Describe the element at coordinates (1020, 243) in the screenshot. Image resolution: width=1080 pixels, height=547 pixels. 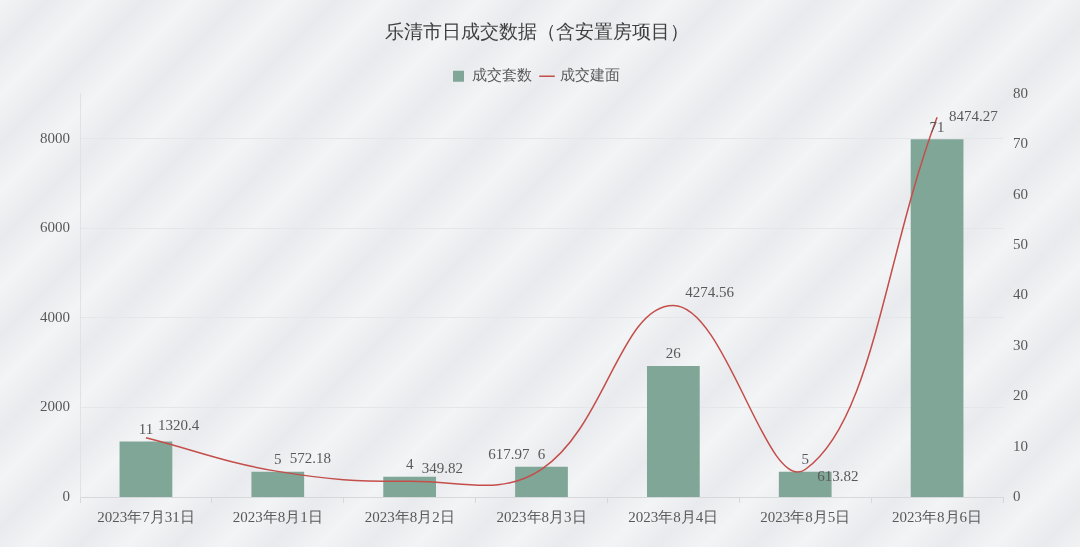
I see `y2-tick-label: 50` at that location.